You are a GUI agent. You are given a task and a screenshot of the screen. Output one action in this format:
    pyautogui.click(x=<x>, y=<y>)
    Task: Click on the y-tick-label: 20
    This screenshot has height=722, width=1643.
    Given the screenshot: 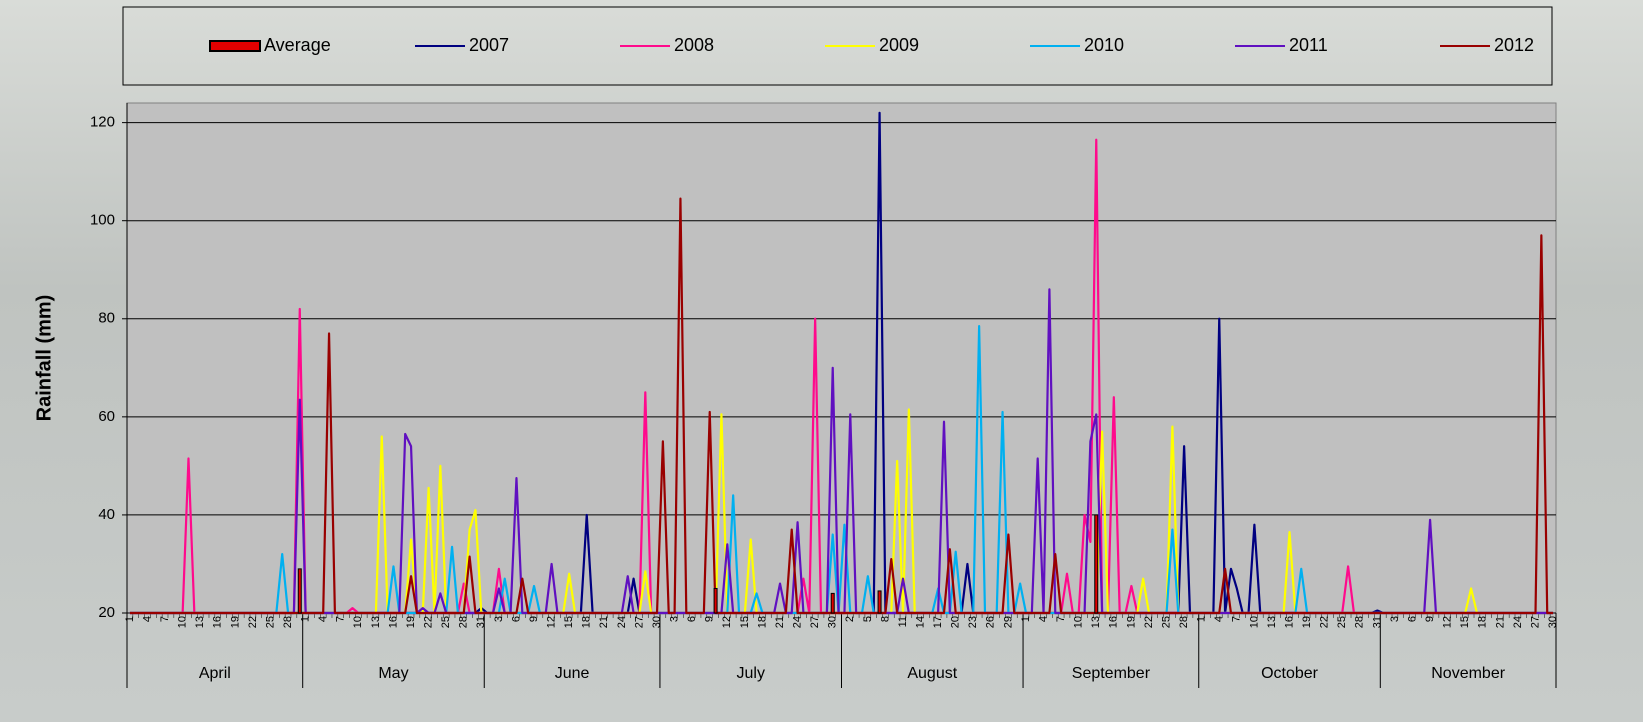 What is the action you would take?
    pyautogui.click(x=106, y=612)
    